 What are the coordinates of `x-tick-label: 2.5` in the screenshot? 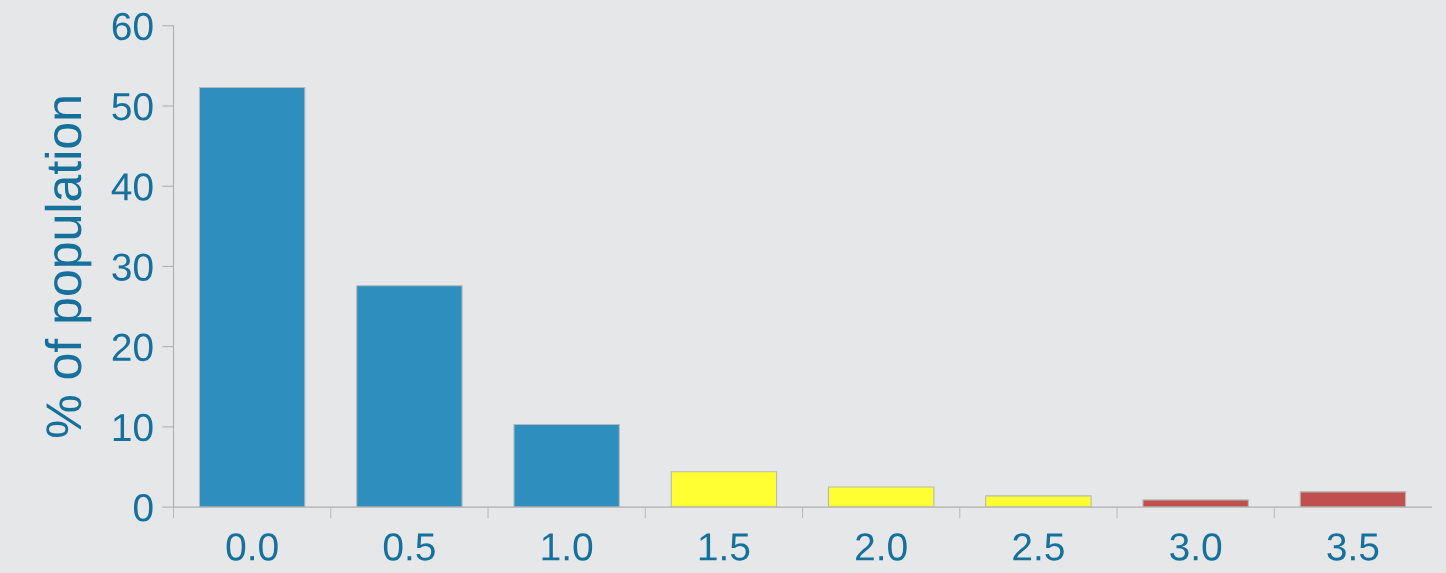 It's located at (1038, 547).